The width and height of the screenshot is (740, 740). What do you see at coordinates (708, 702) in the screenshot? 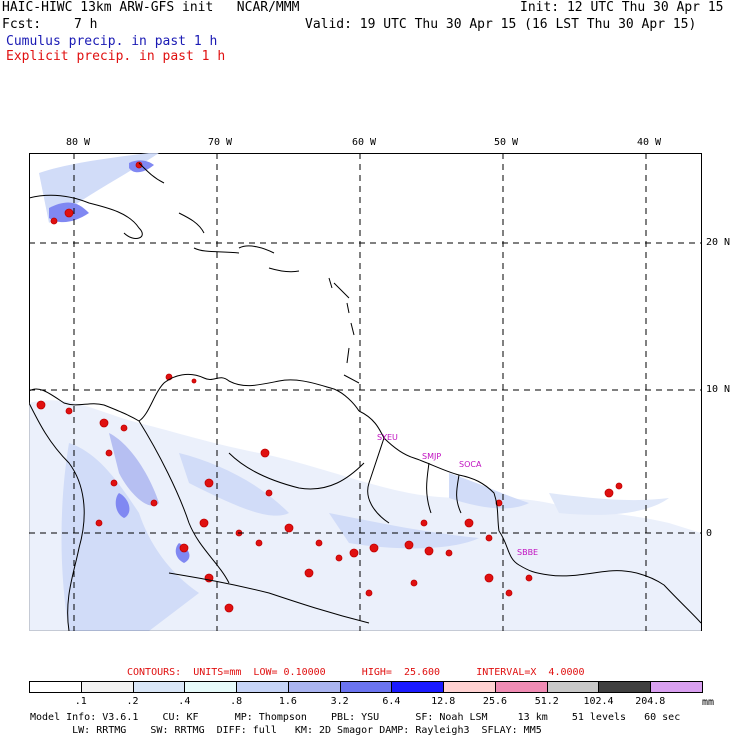
I see `legend-units: mm` at bounding box center [708, 702].